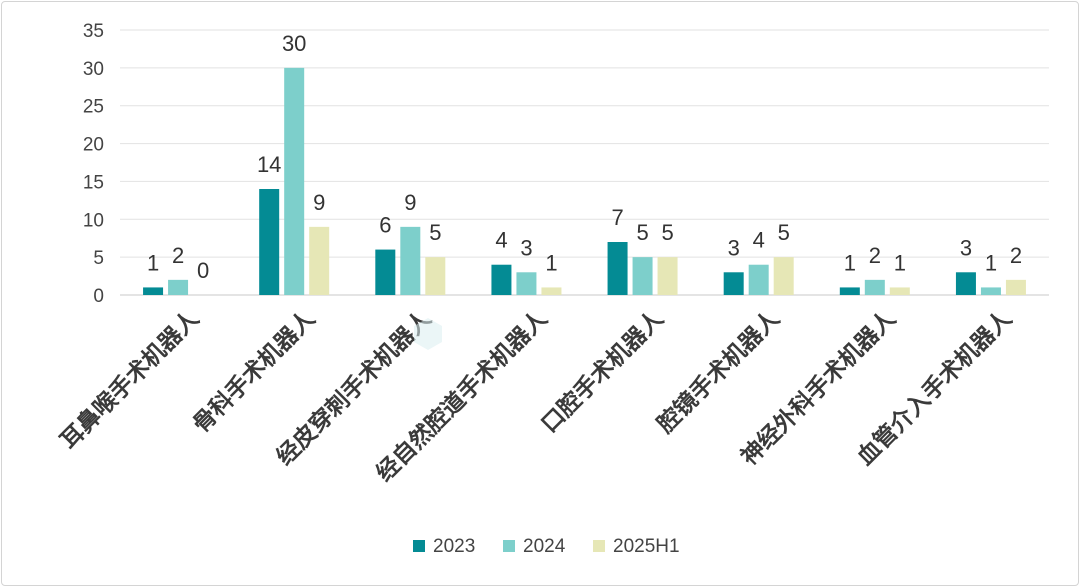 Image resolution: width=1080 pixels, height=587 pixels. Describe the element at coordinates (93, 145) in the screenshot. I see `y-tick-label: 20` at that location.